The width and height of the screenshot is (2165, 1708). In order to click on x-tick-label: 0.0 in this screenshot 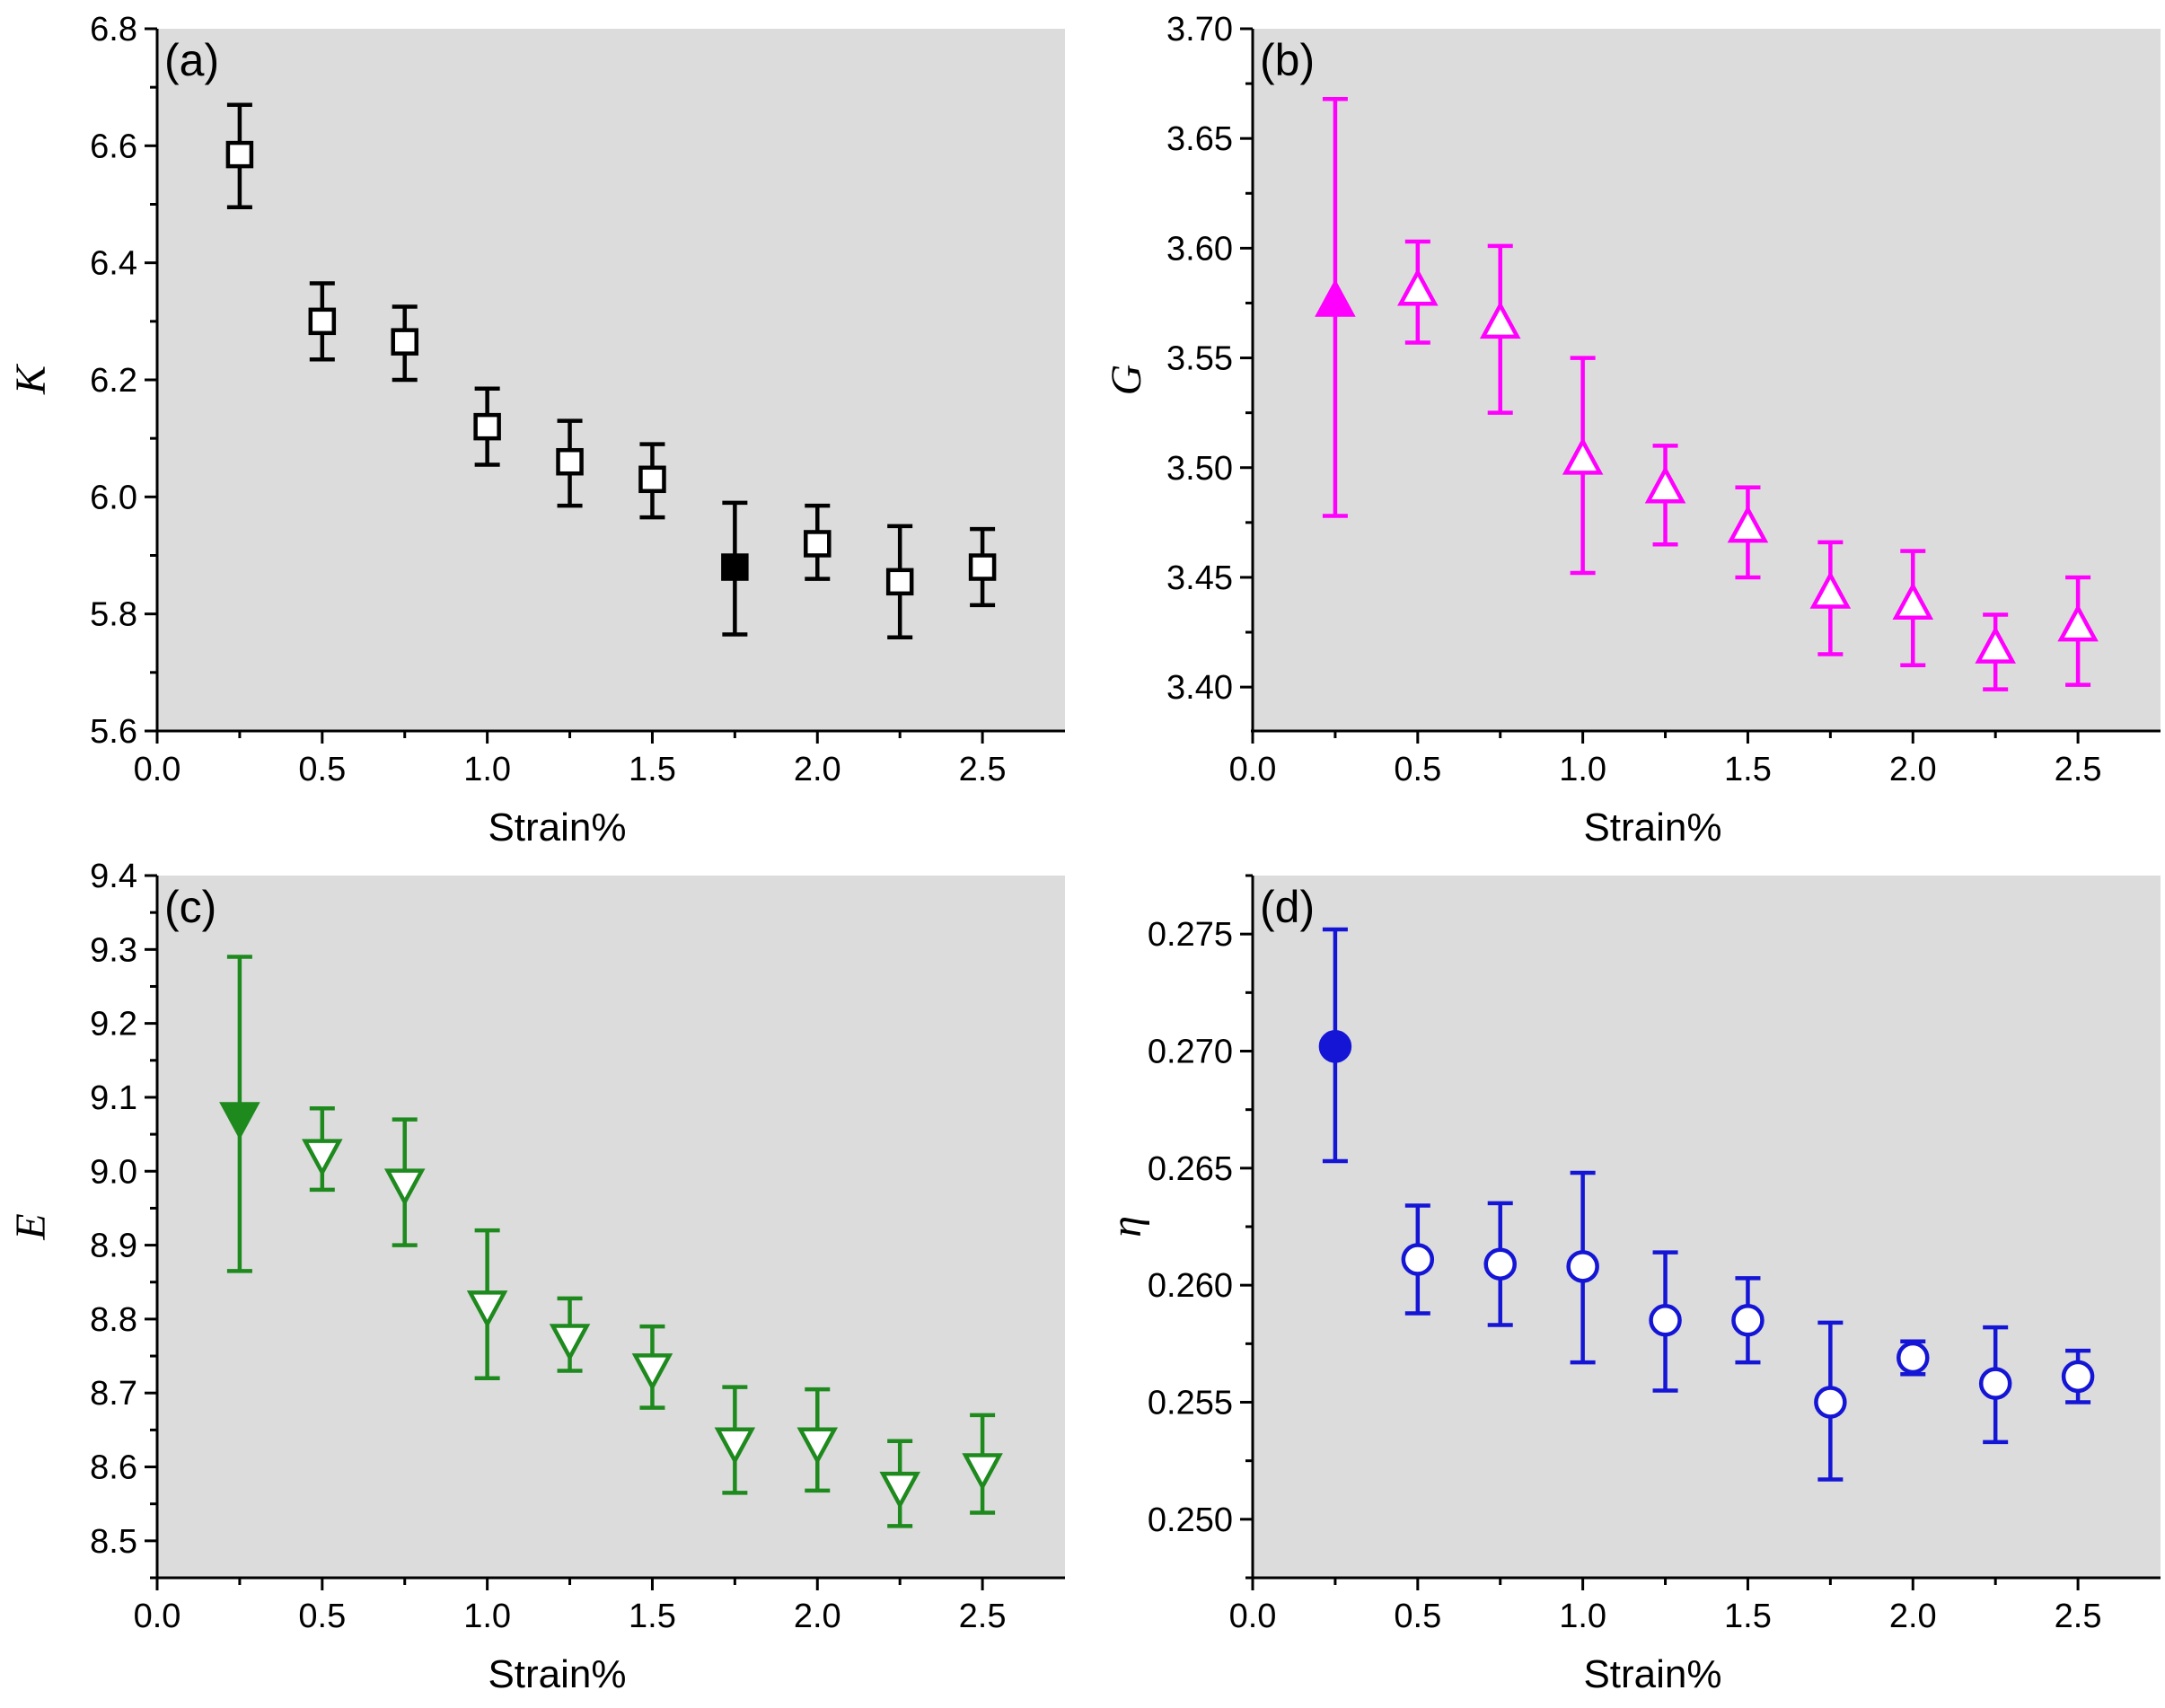, I will do `click(157, 769)`.